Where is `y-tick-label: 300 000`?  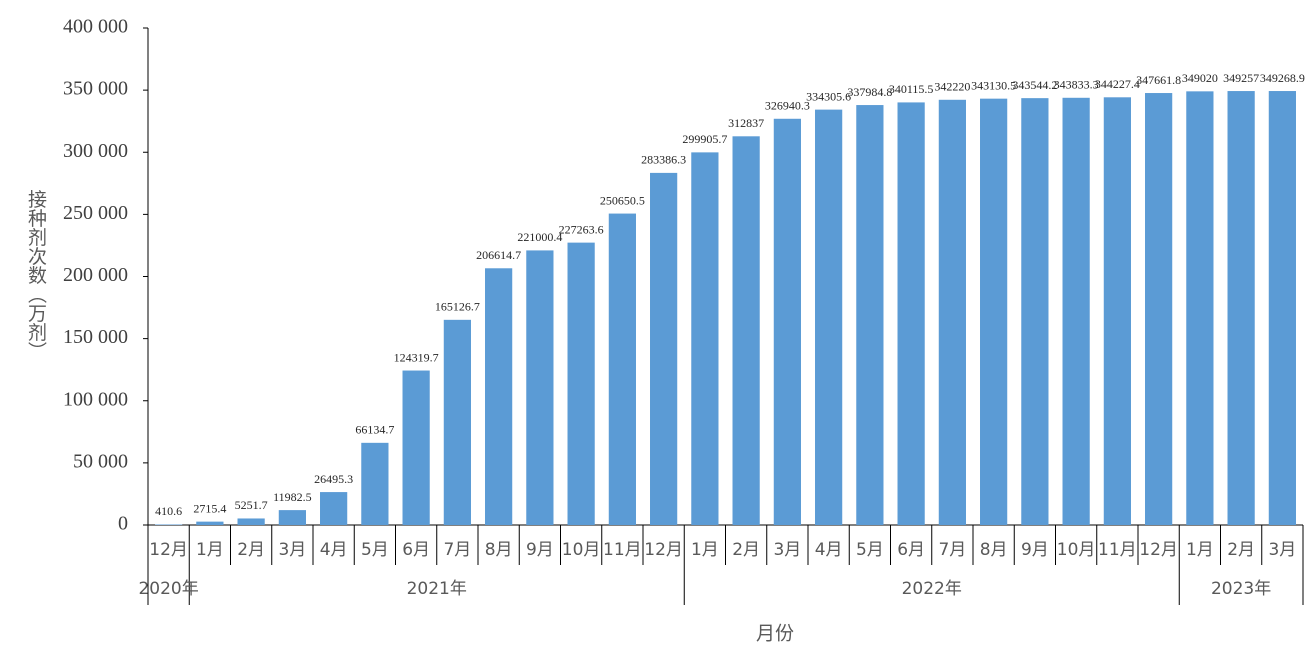 y-tick-label: 300 000 is located at coordinates (95, 151).